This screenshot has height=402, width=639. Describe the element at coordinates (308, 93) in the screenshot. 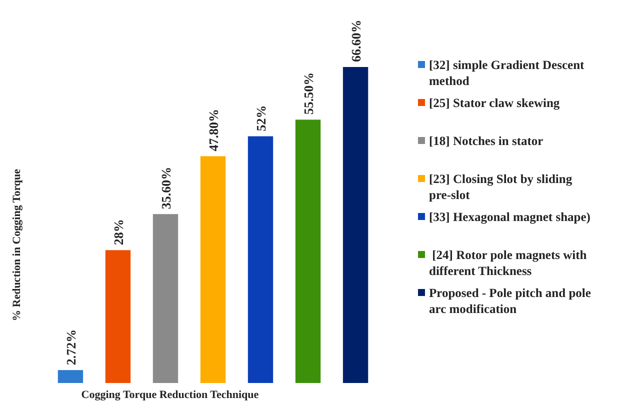

I see `data-label: 55.50%` at that location.